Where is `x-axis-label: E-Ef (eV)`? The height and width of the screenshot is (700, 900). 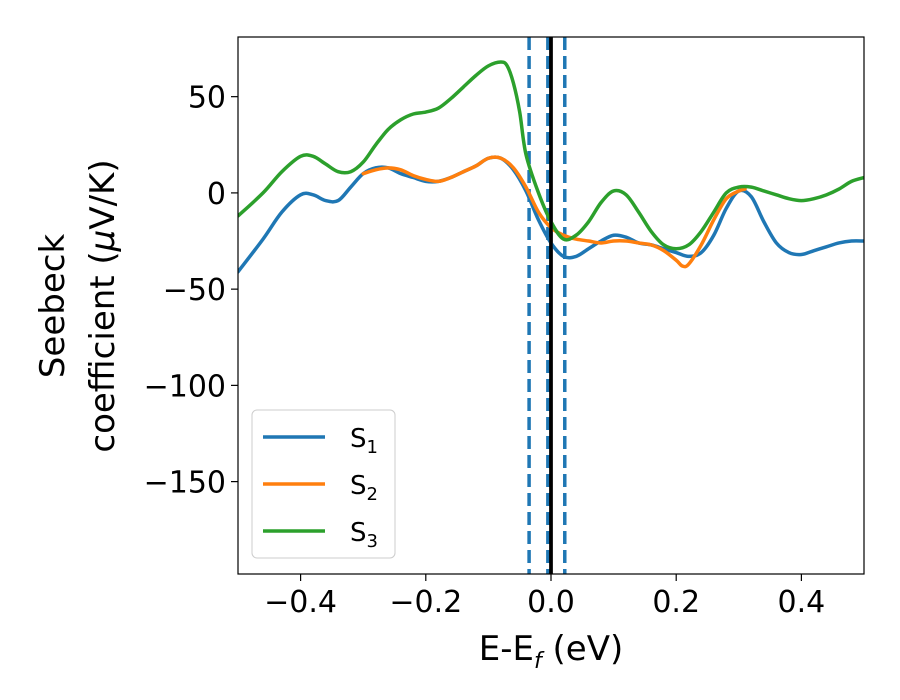
x-axis-label: E-Ef (eV) is located at coordinates (551, 651).